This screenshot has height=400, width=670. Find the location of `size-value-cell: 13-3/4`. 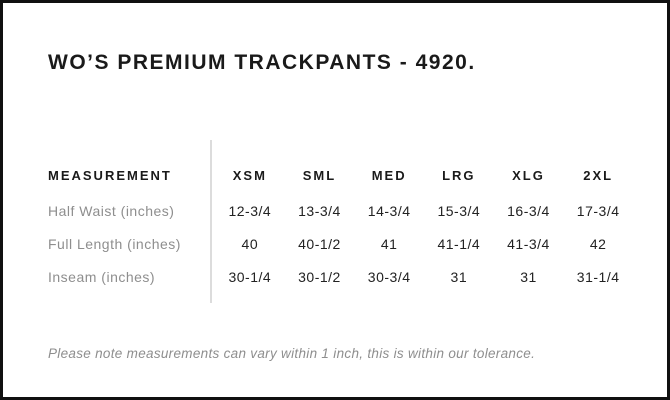

size-value-cell: 13-3/4 is located at coordinates (319, 210).